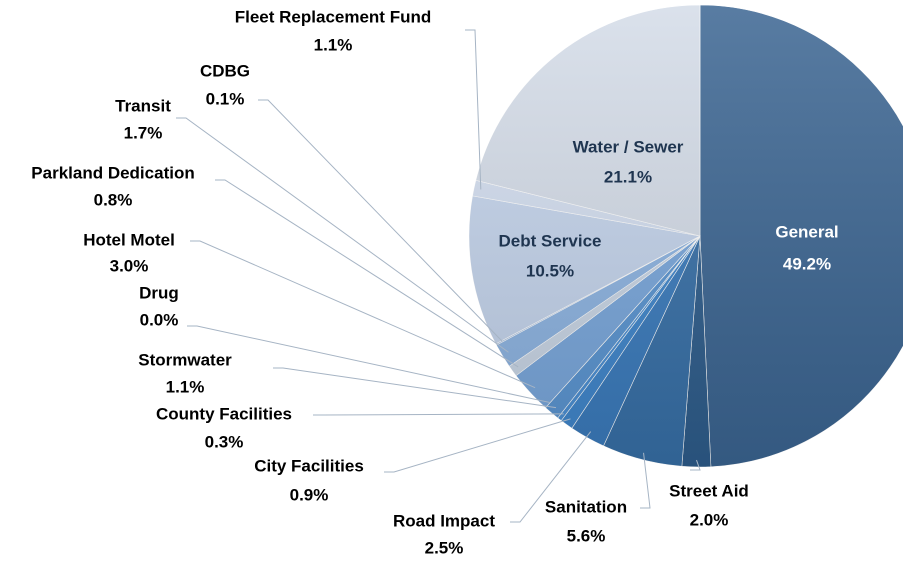 The width and height of the screenshot is (903, 561). I want to click on slice-value: 1.7%, so click(143, 132).